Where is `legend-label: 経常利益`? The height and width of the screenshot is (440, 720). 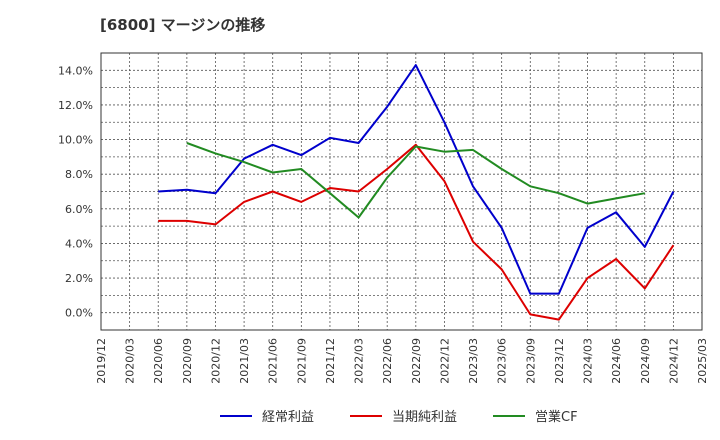 legend-label: 経常利益 is located at coordinates (288, 417).